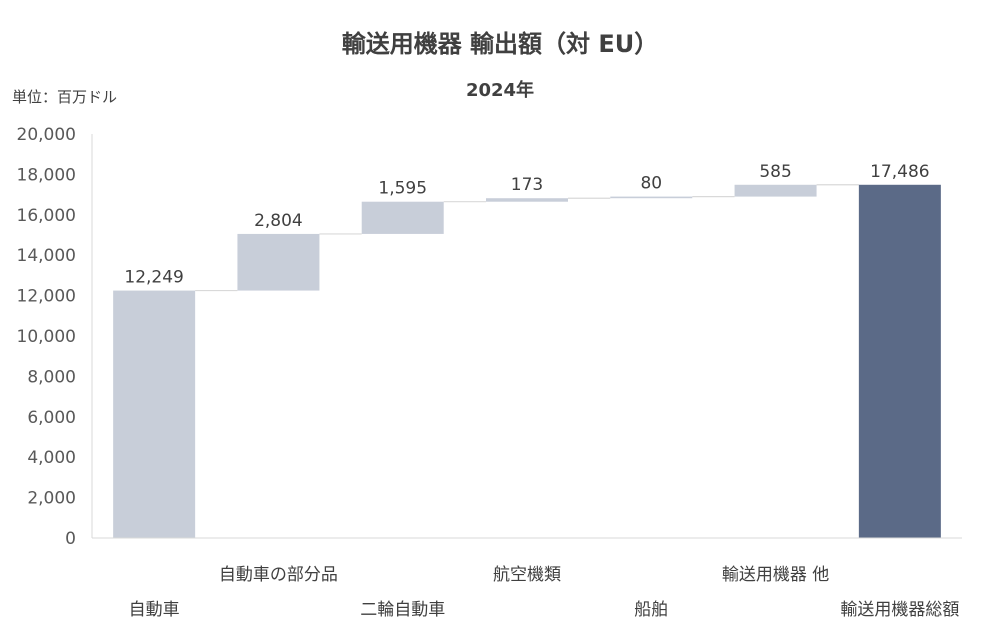 The image size is (1000, 640). What do you see at coordinates (51, 499) in the screenshot?
I see `y-tick-label: 2,000` at bounding box center [51, 499].